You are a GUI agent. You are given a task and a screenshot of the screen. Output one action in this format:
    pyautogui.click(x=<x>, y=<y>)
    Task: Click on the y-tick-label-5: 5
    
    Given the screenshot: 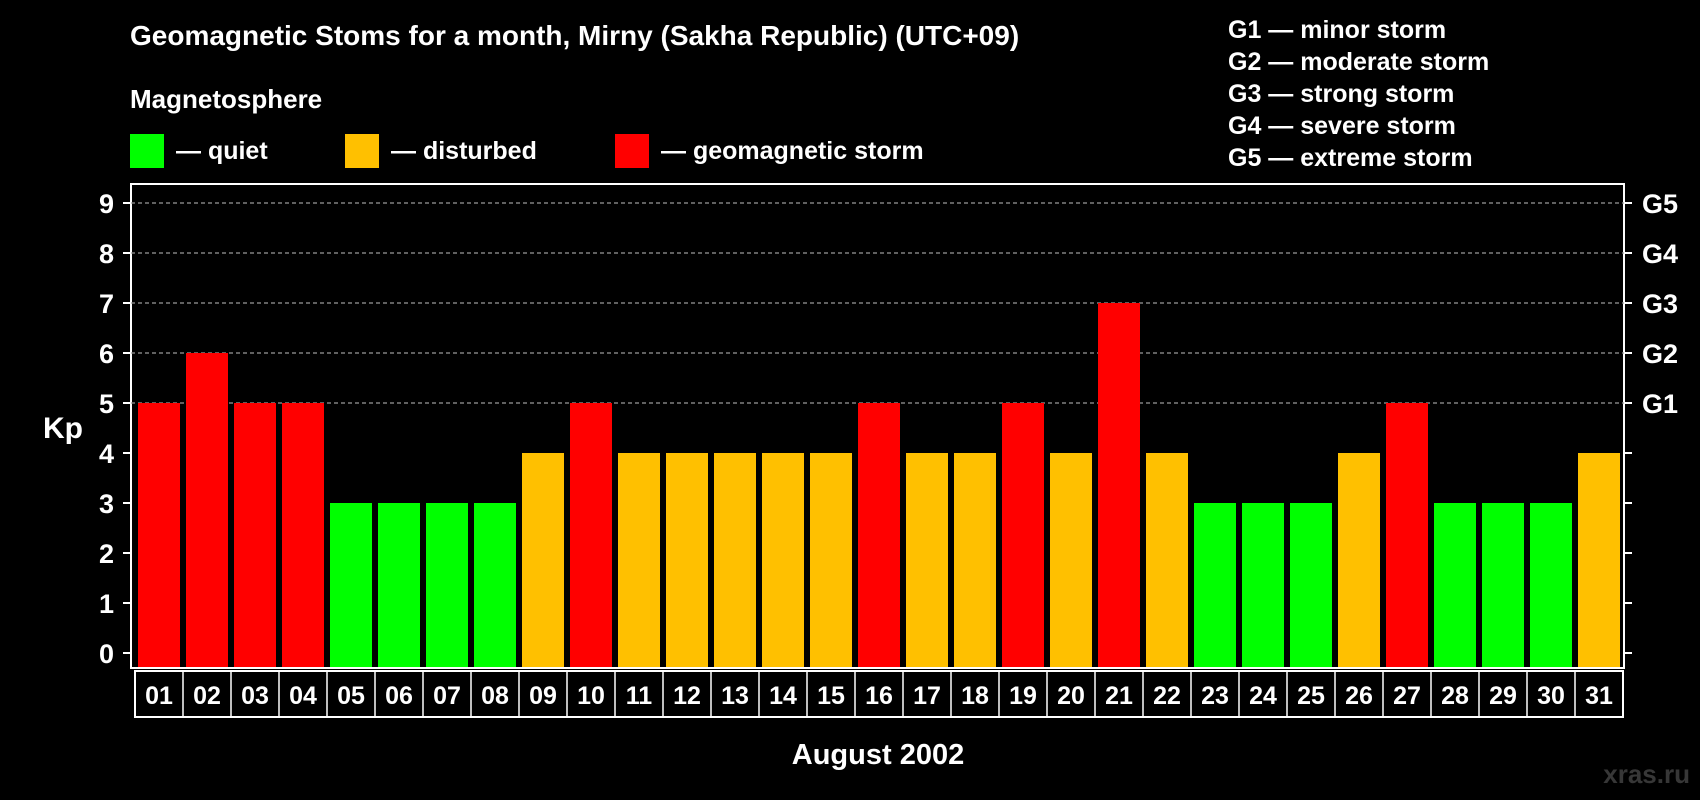 What is the action you would take?
    pyautogui.click(x=106, y=404)
    